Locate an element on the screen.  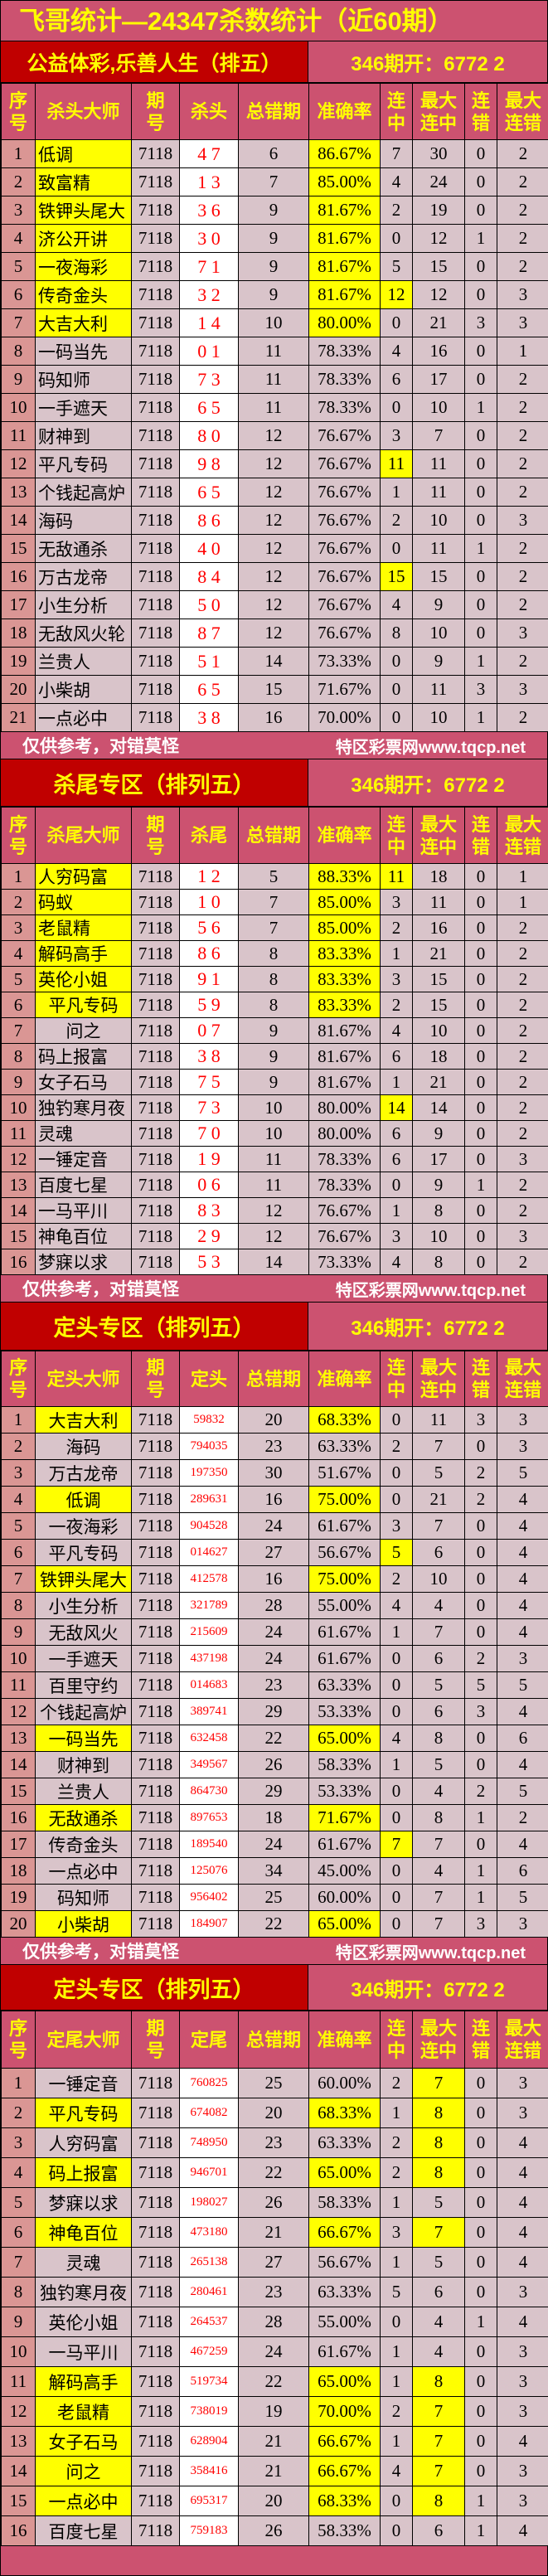
cell-max-miss: 4 is located at coordinates (522, 1526).